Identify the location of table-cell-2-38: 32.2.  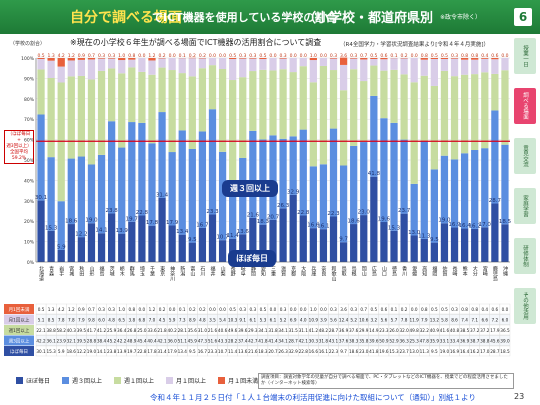
(425, 330).